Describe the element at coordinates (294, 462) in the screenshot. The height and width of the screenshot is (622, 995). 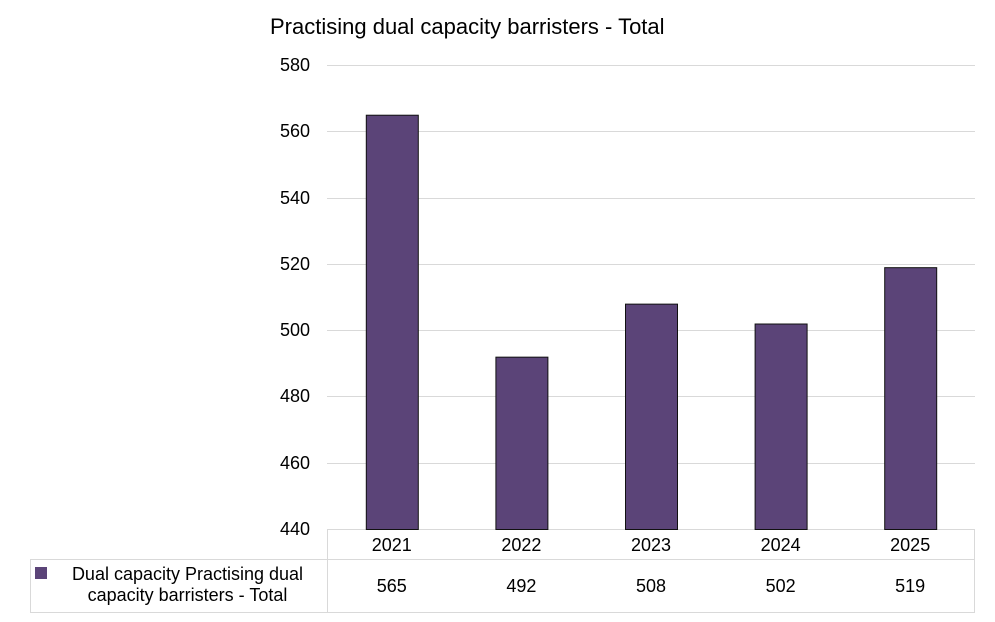
I see `y-tick-label: 460` at that location.